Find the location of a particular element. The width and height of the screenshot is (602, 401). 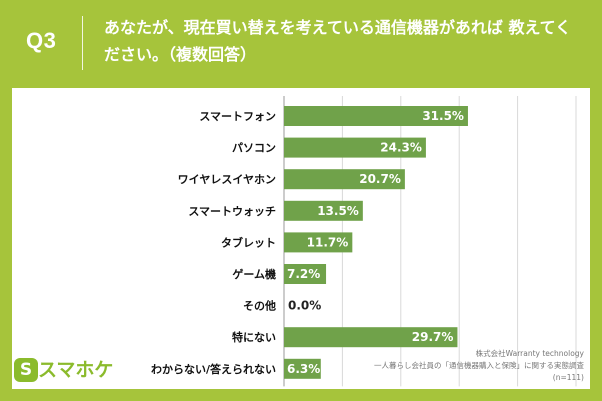

source-company: 株式会社Warranty technology is located at coordinates (529, 353).